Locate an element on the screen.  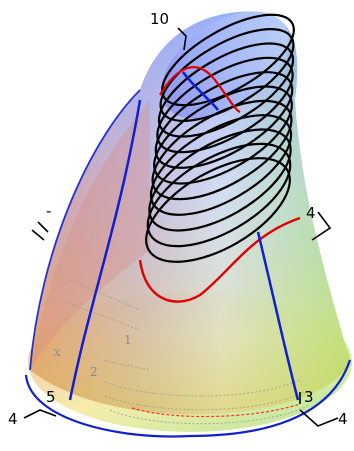
axis-label-bottom-left: 4 is located at coordinates (13, 419).